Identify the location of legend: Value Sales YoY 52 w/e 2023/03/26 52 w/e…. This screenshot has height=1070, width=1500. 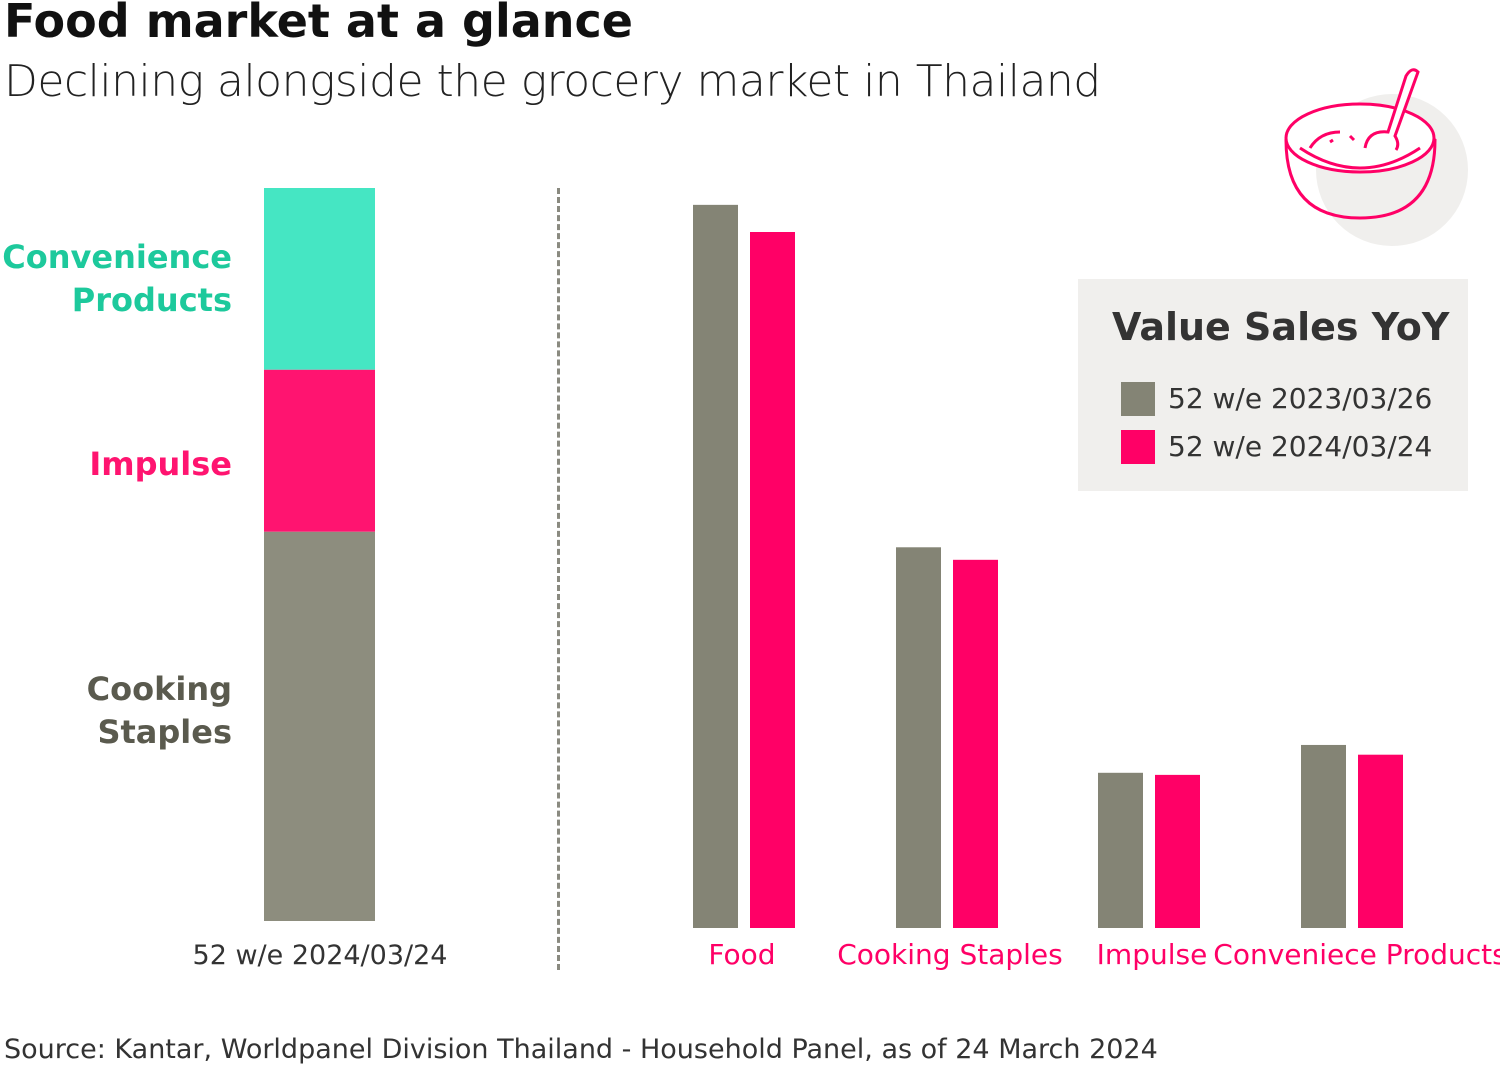
(1273, 385).